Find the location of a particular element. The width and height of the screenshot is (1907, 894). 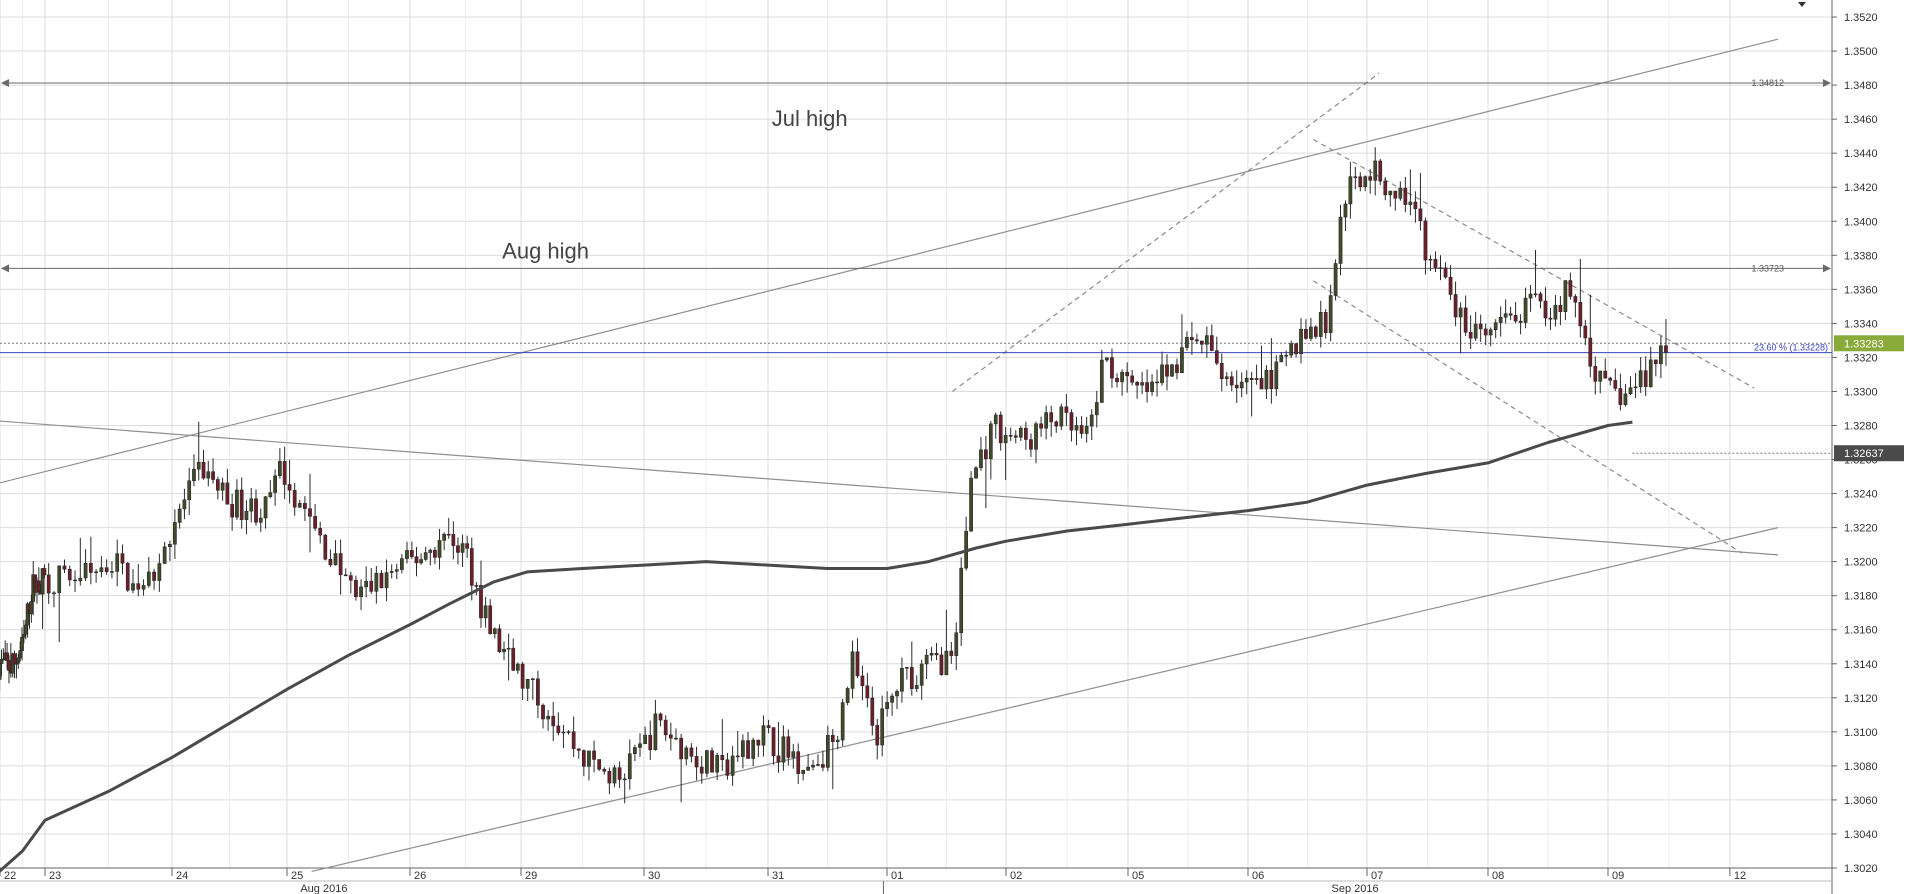

y-tick-label: 1.3460 is located at coordinates (1861, 120).